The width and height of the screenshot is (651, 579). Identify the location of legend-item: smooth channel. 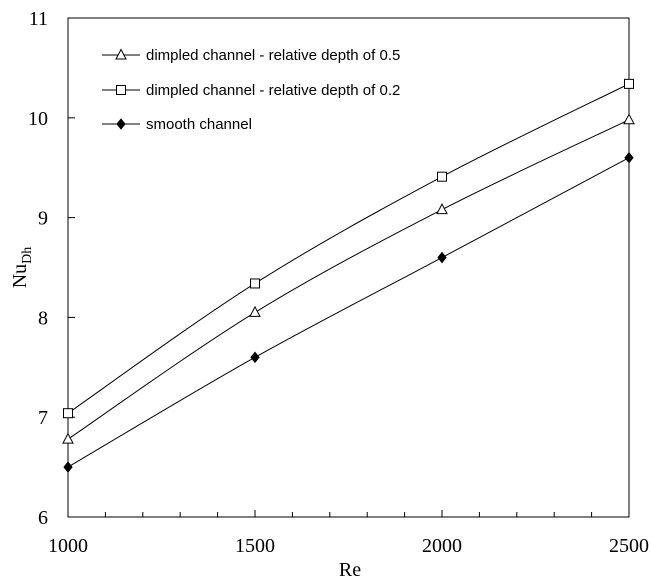
(177, 124).